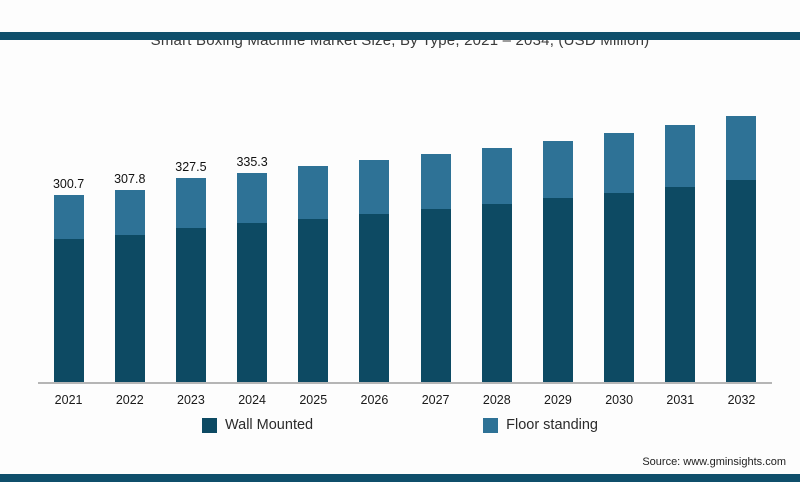  I want to click on x-tick-label: 2022, so click(129, 400).